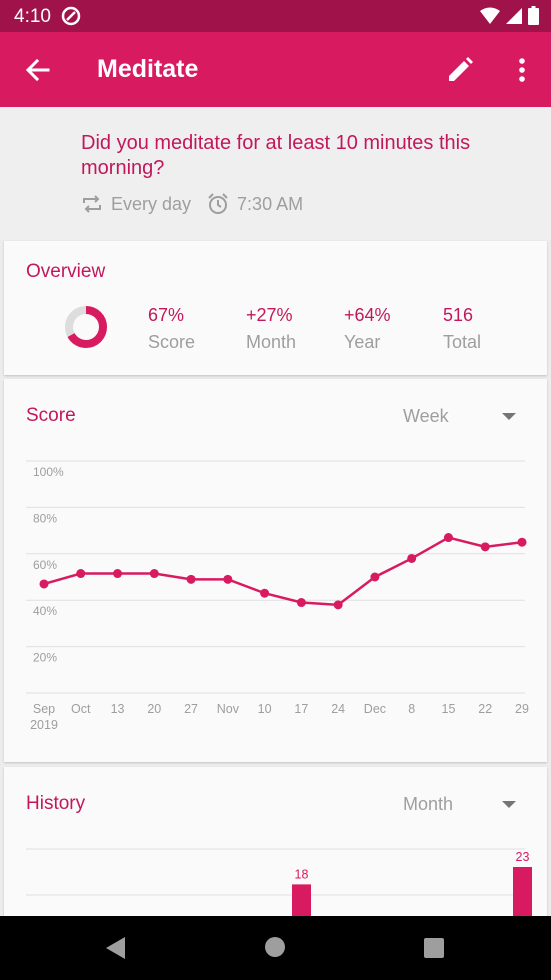  I want to click on x-tick-label: 22, so click(485, 709).